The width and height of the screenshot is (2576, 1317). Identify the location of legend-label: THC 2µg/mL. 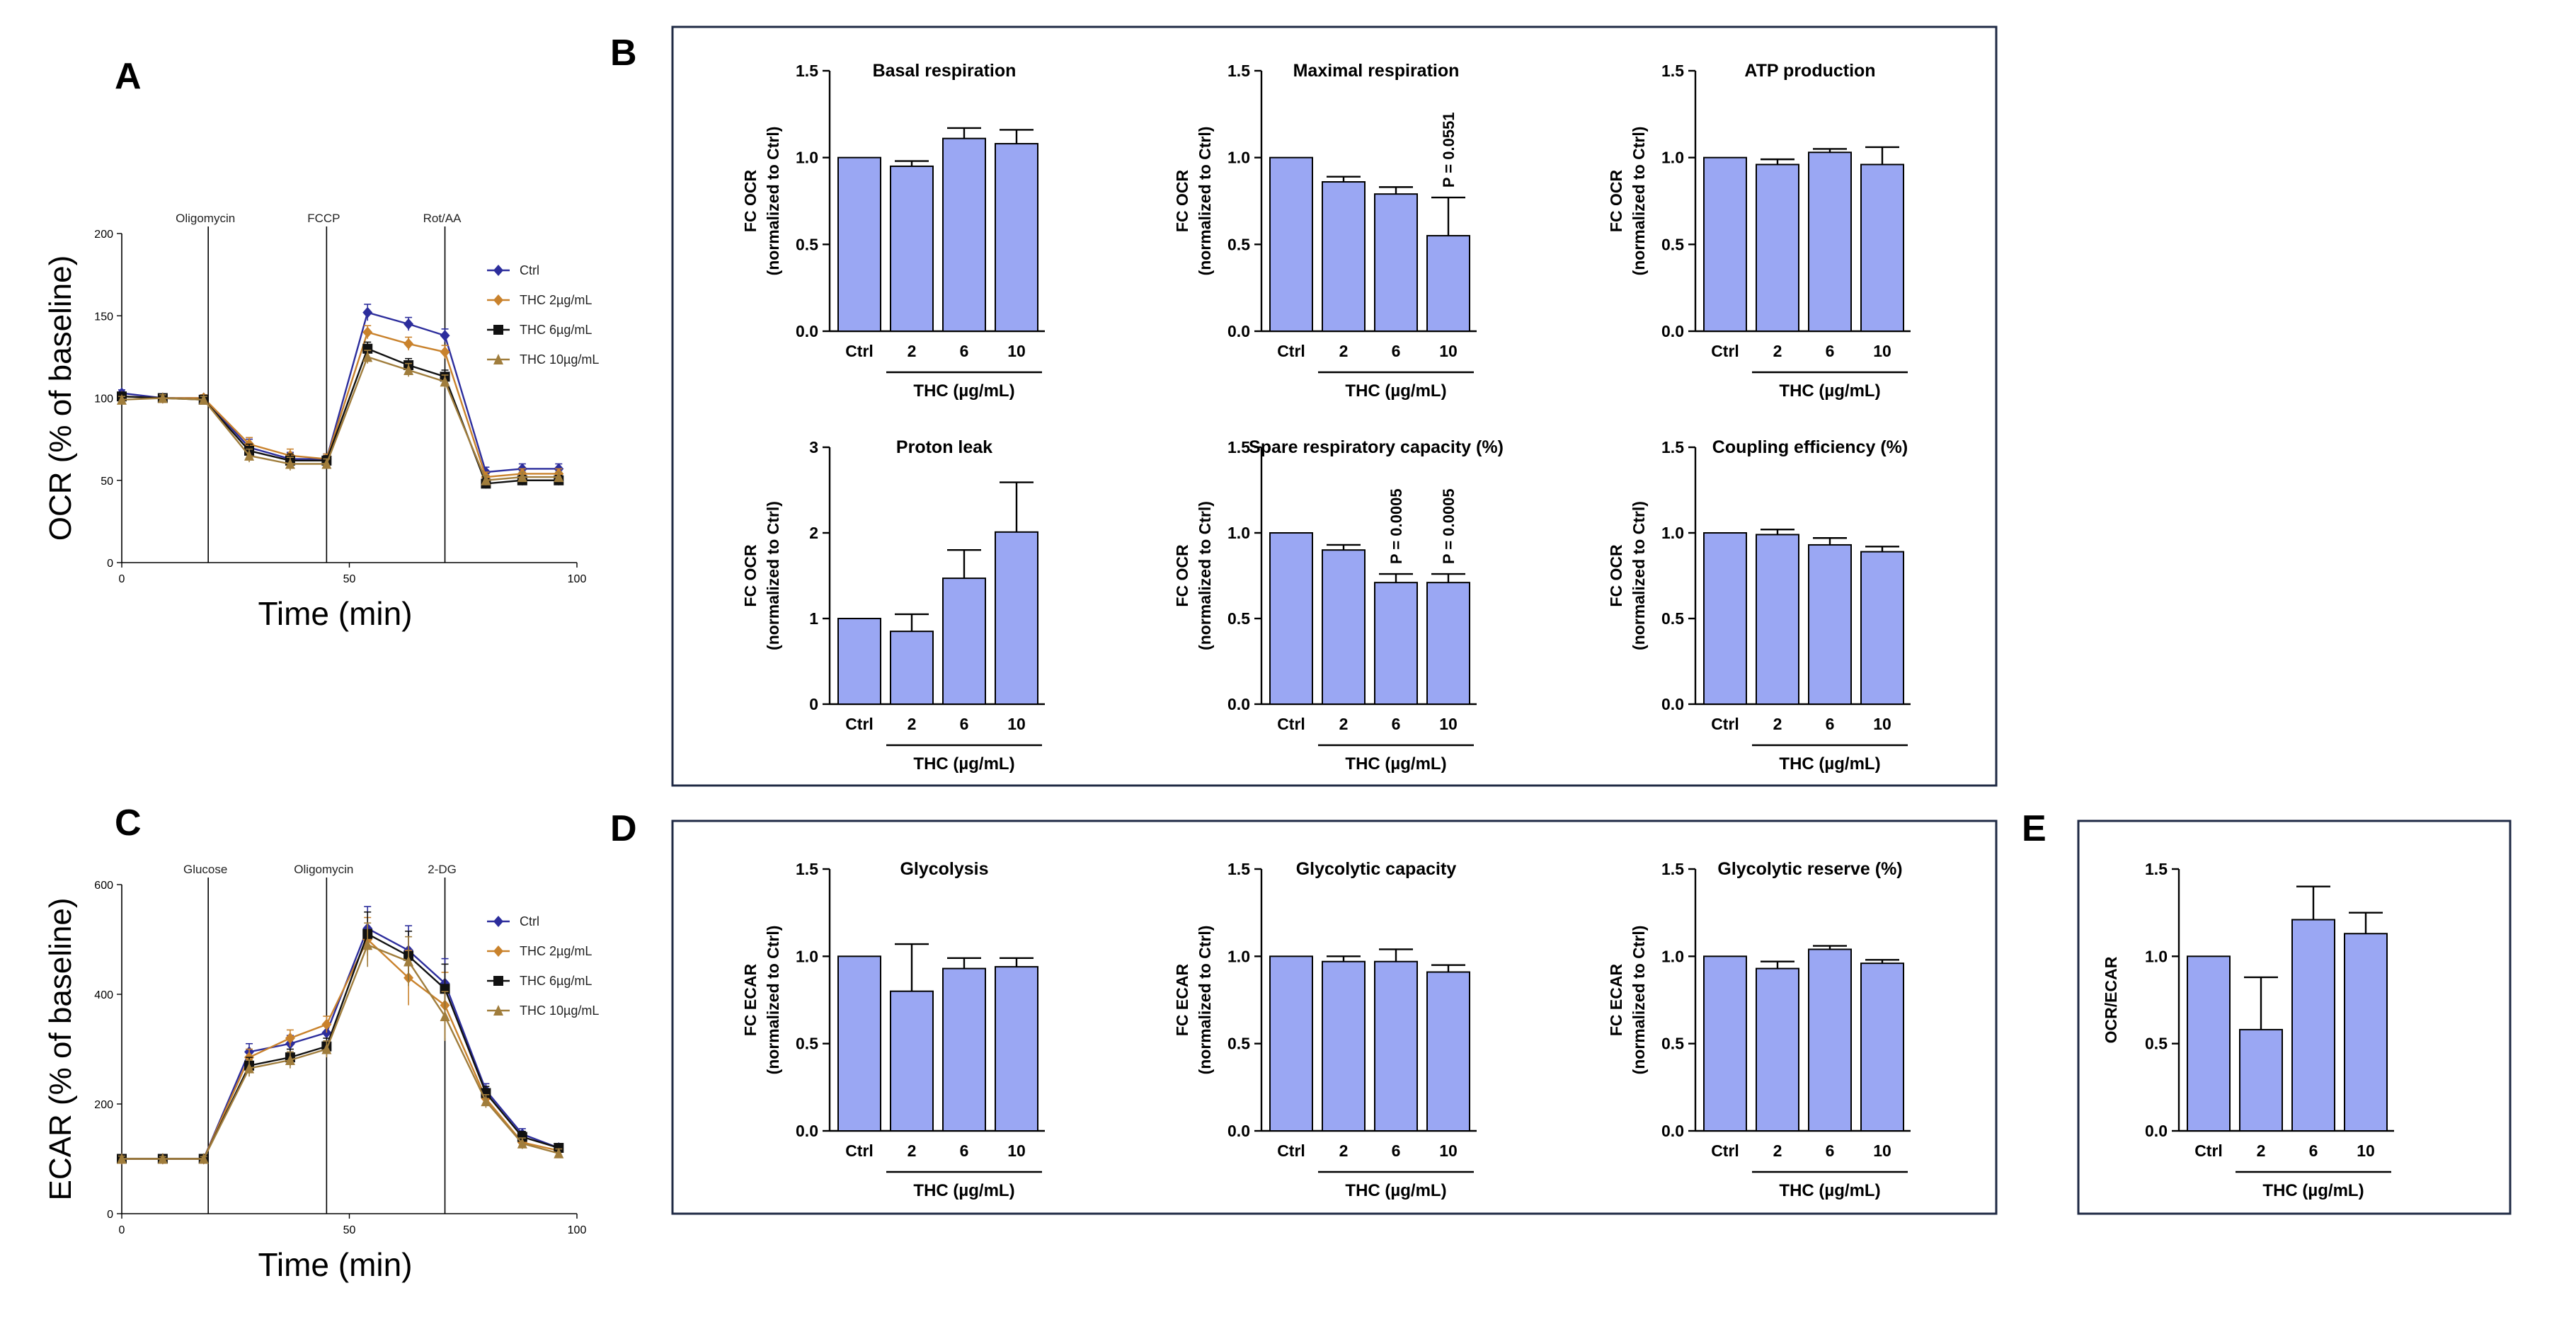
(556, 951).